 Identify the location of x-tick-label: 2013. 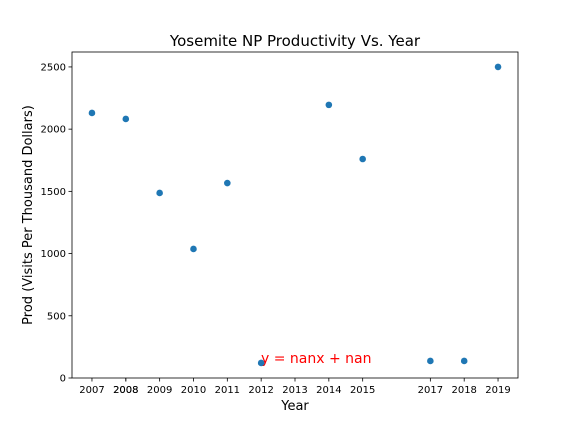
(294, 390).